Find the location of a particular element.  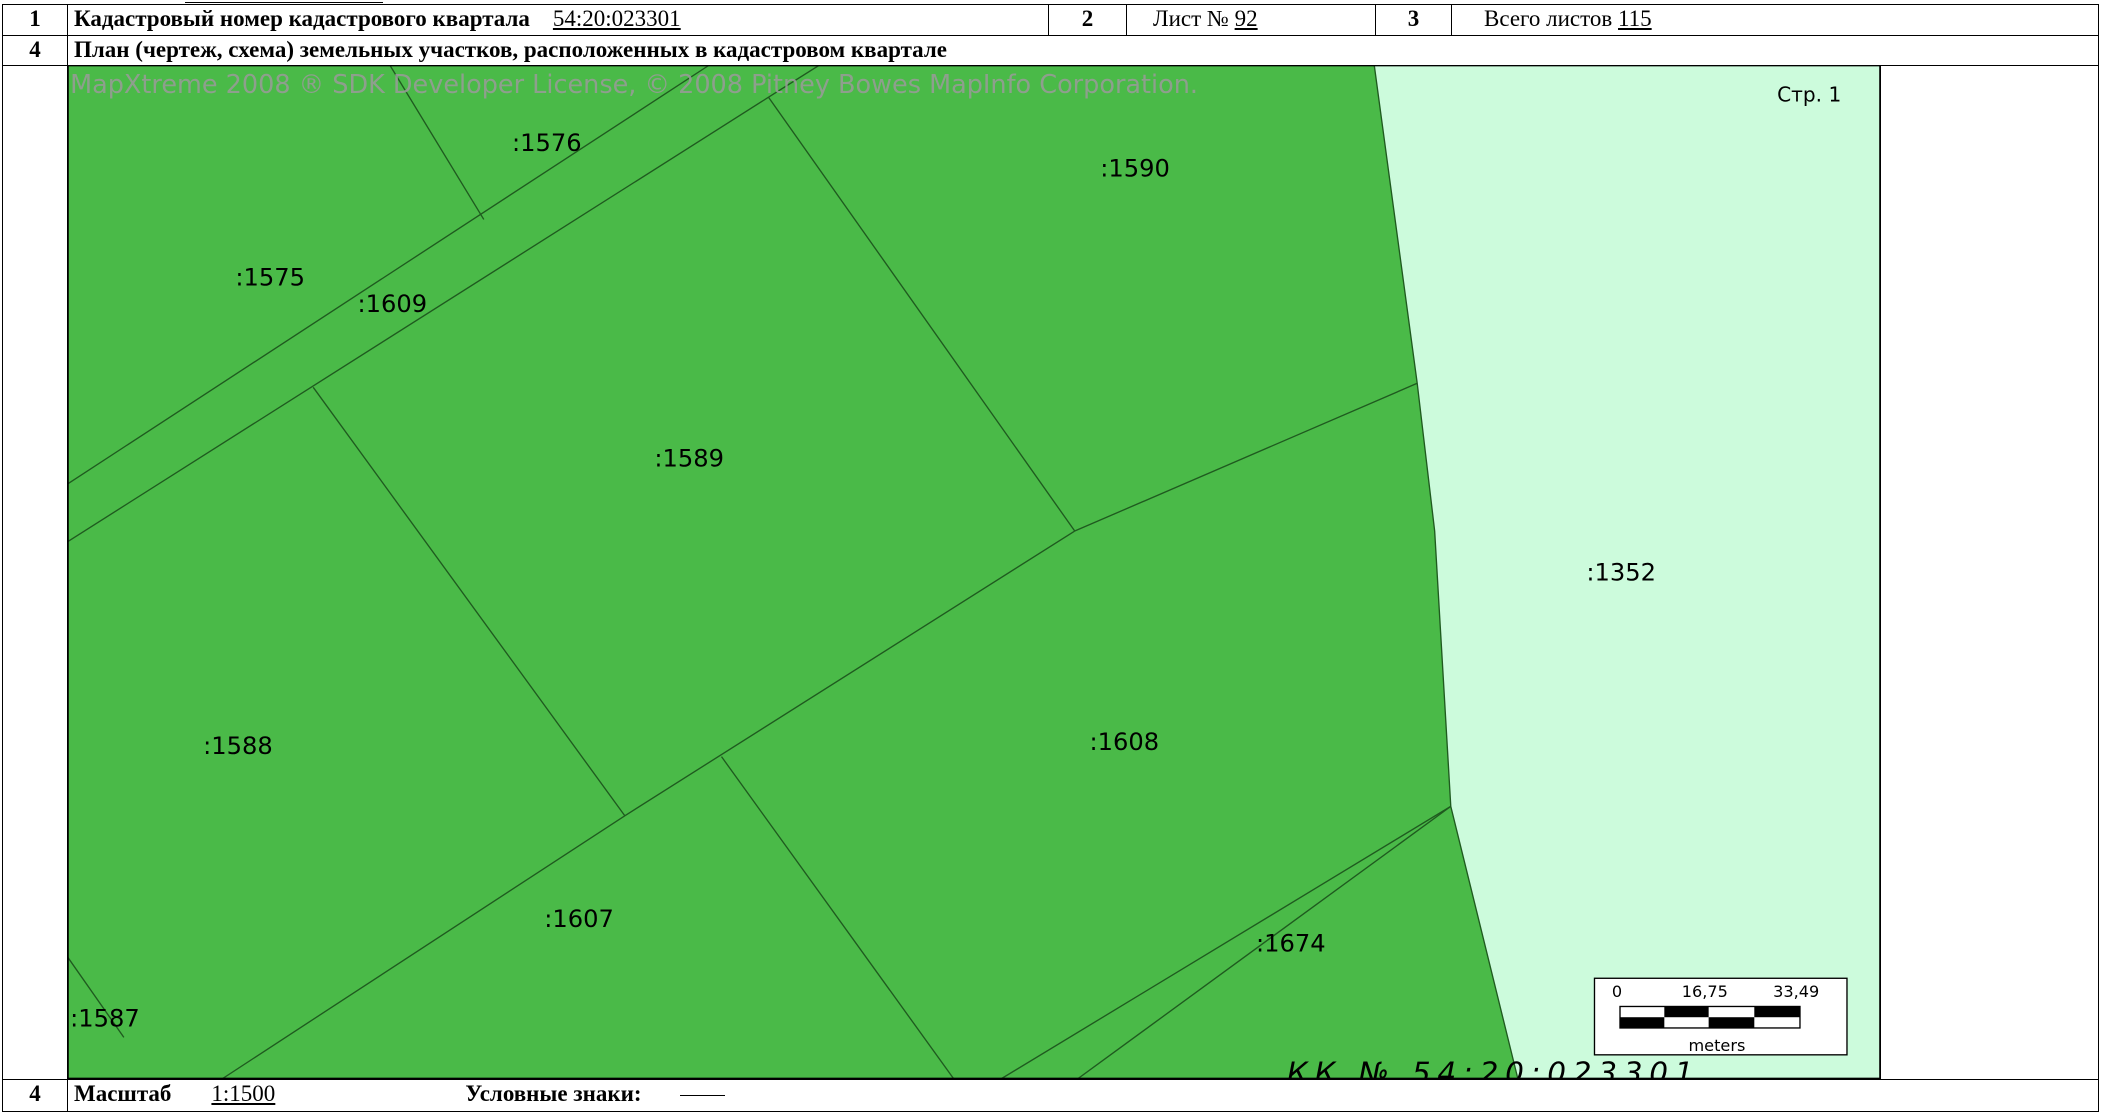

parcel-label: :1575 is located at coordinates (270, 277).